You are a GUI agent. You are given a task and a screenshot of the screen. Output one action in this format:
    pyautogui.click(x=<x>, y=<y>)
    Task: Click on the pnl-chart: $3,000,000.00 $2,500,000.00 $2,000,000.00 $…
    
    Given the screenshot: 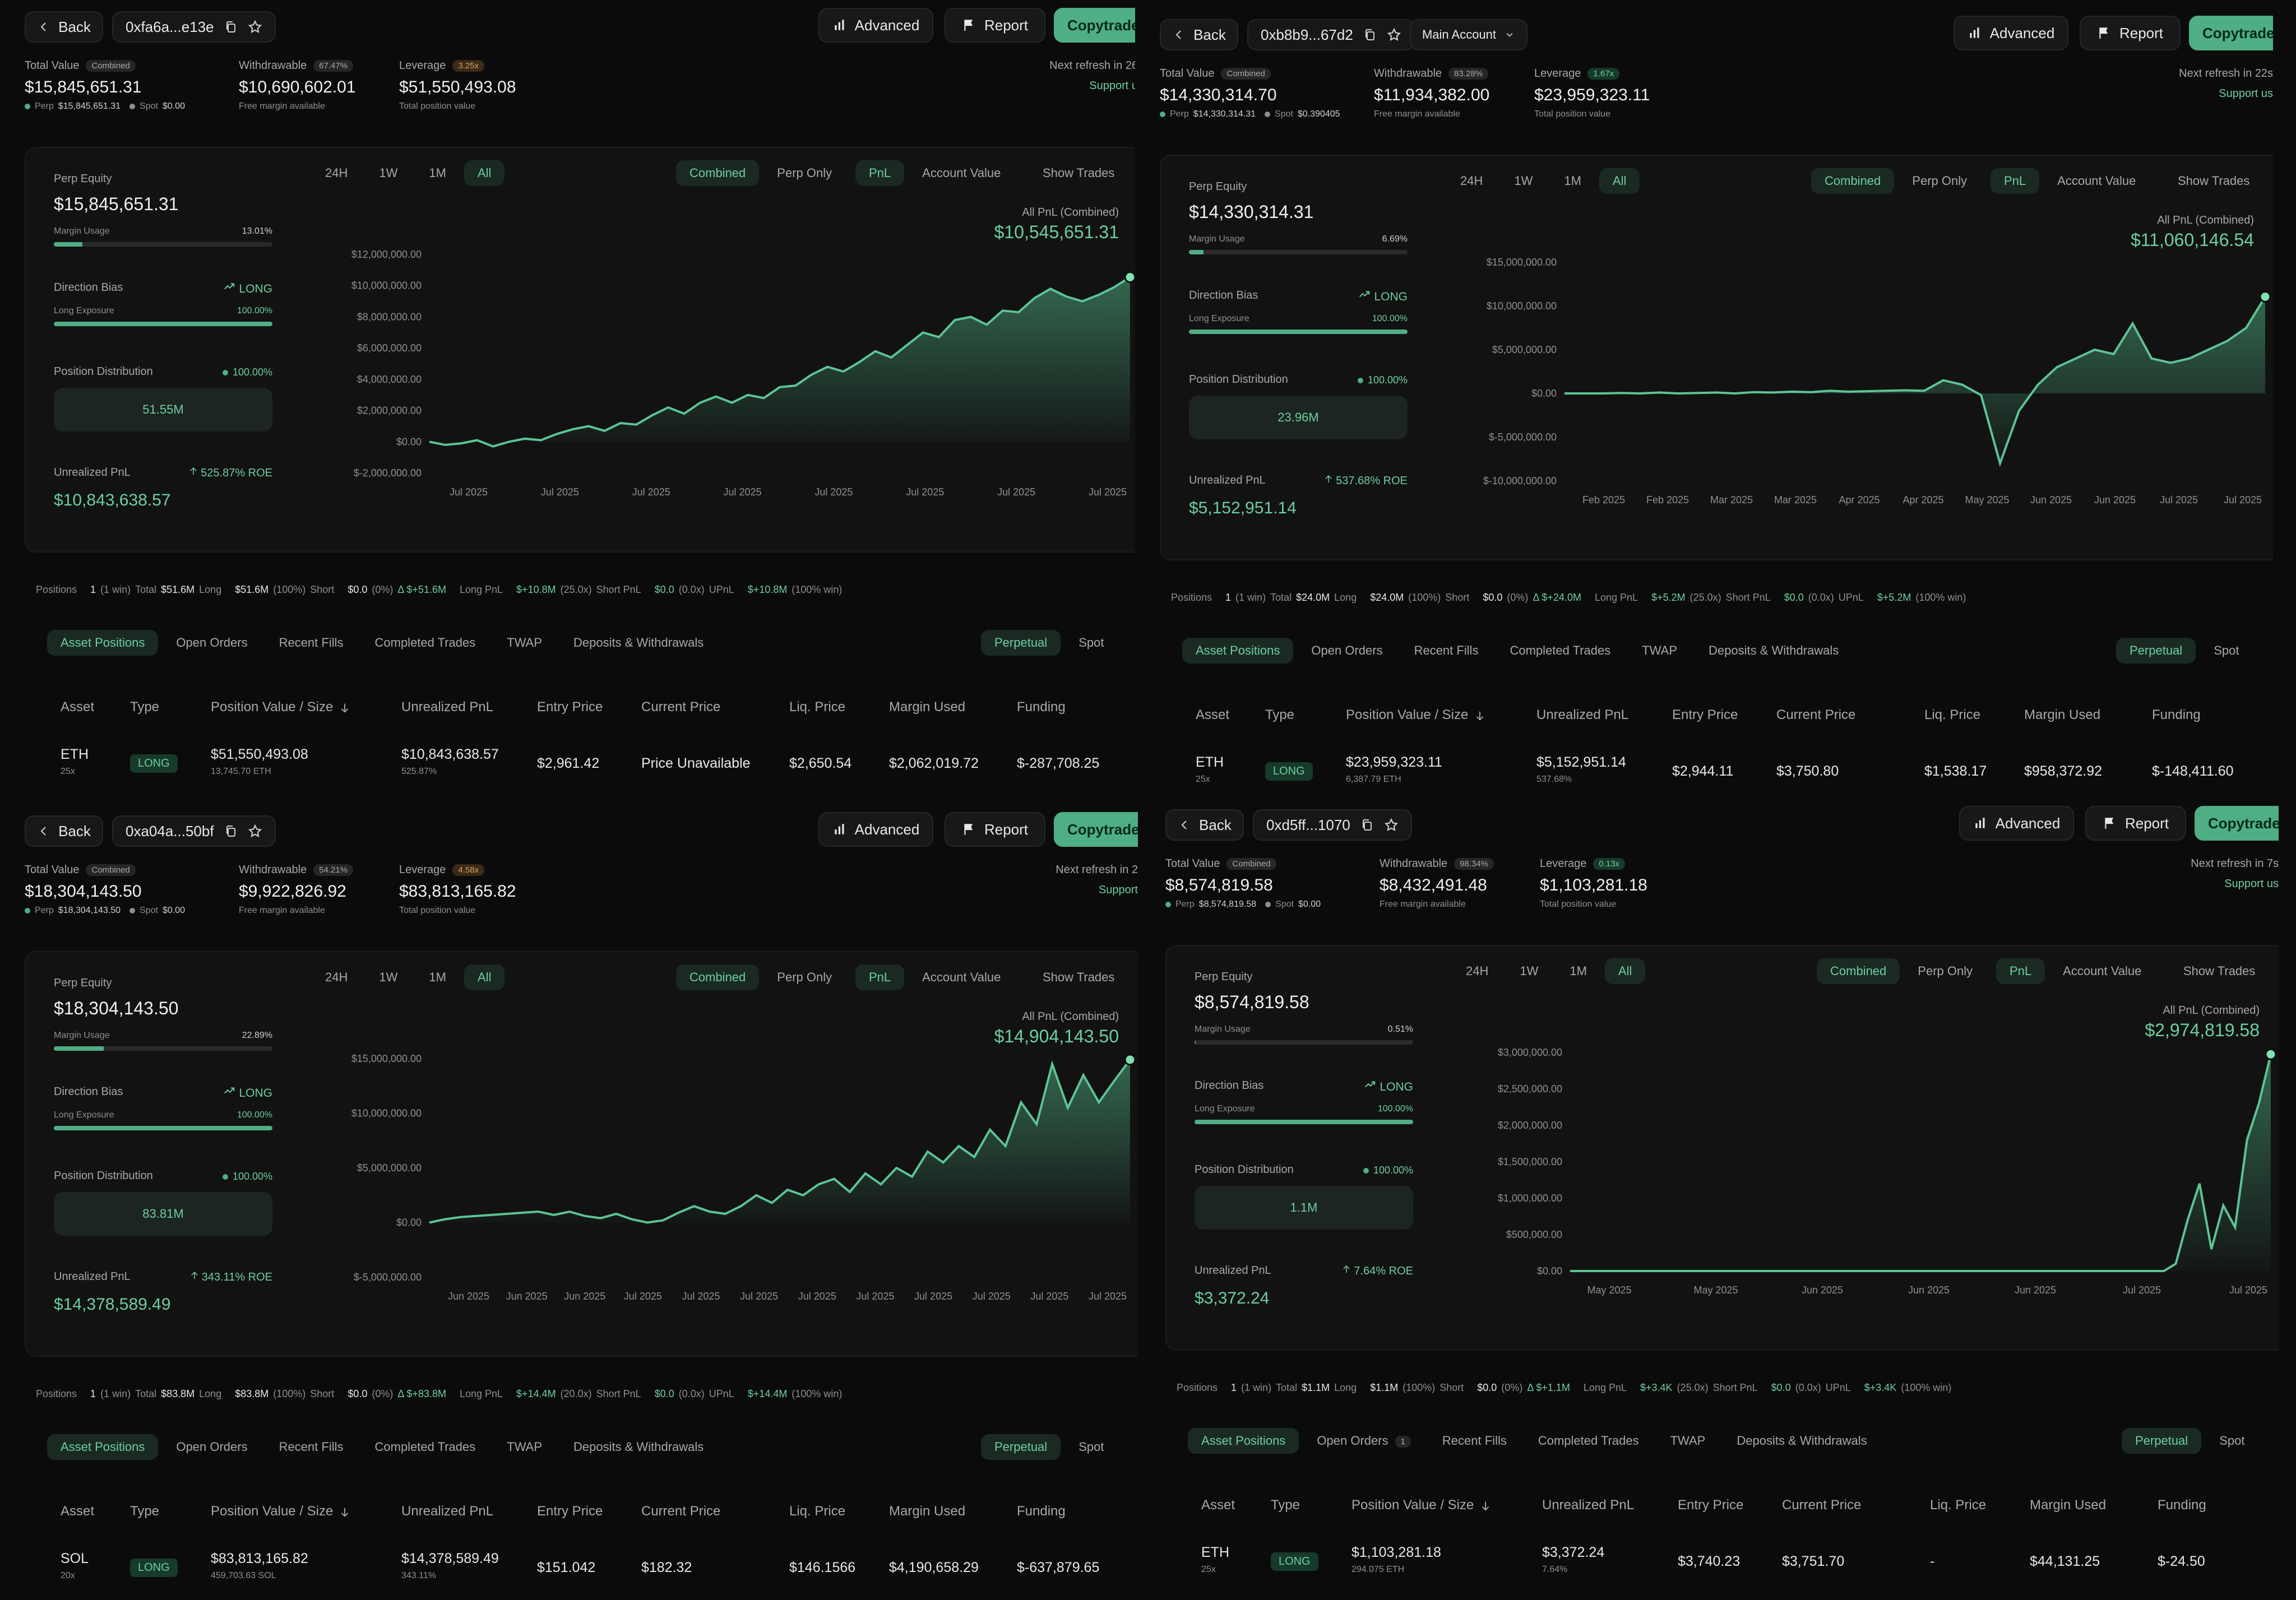 What is the action you would take?
    pyautogui.click(x=1867, y=1187)
    